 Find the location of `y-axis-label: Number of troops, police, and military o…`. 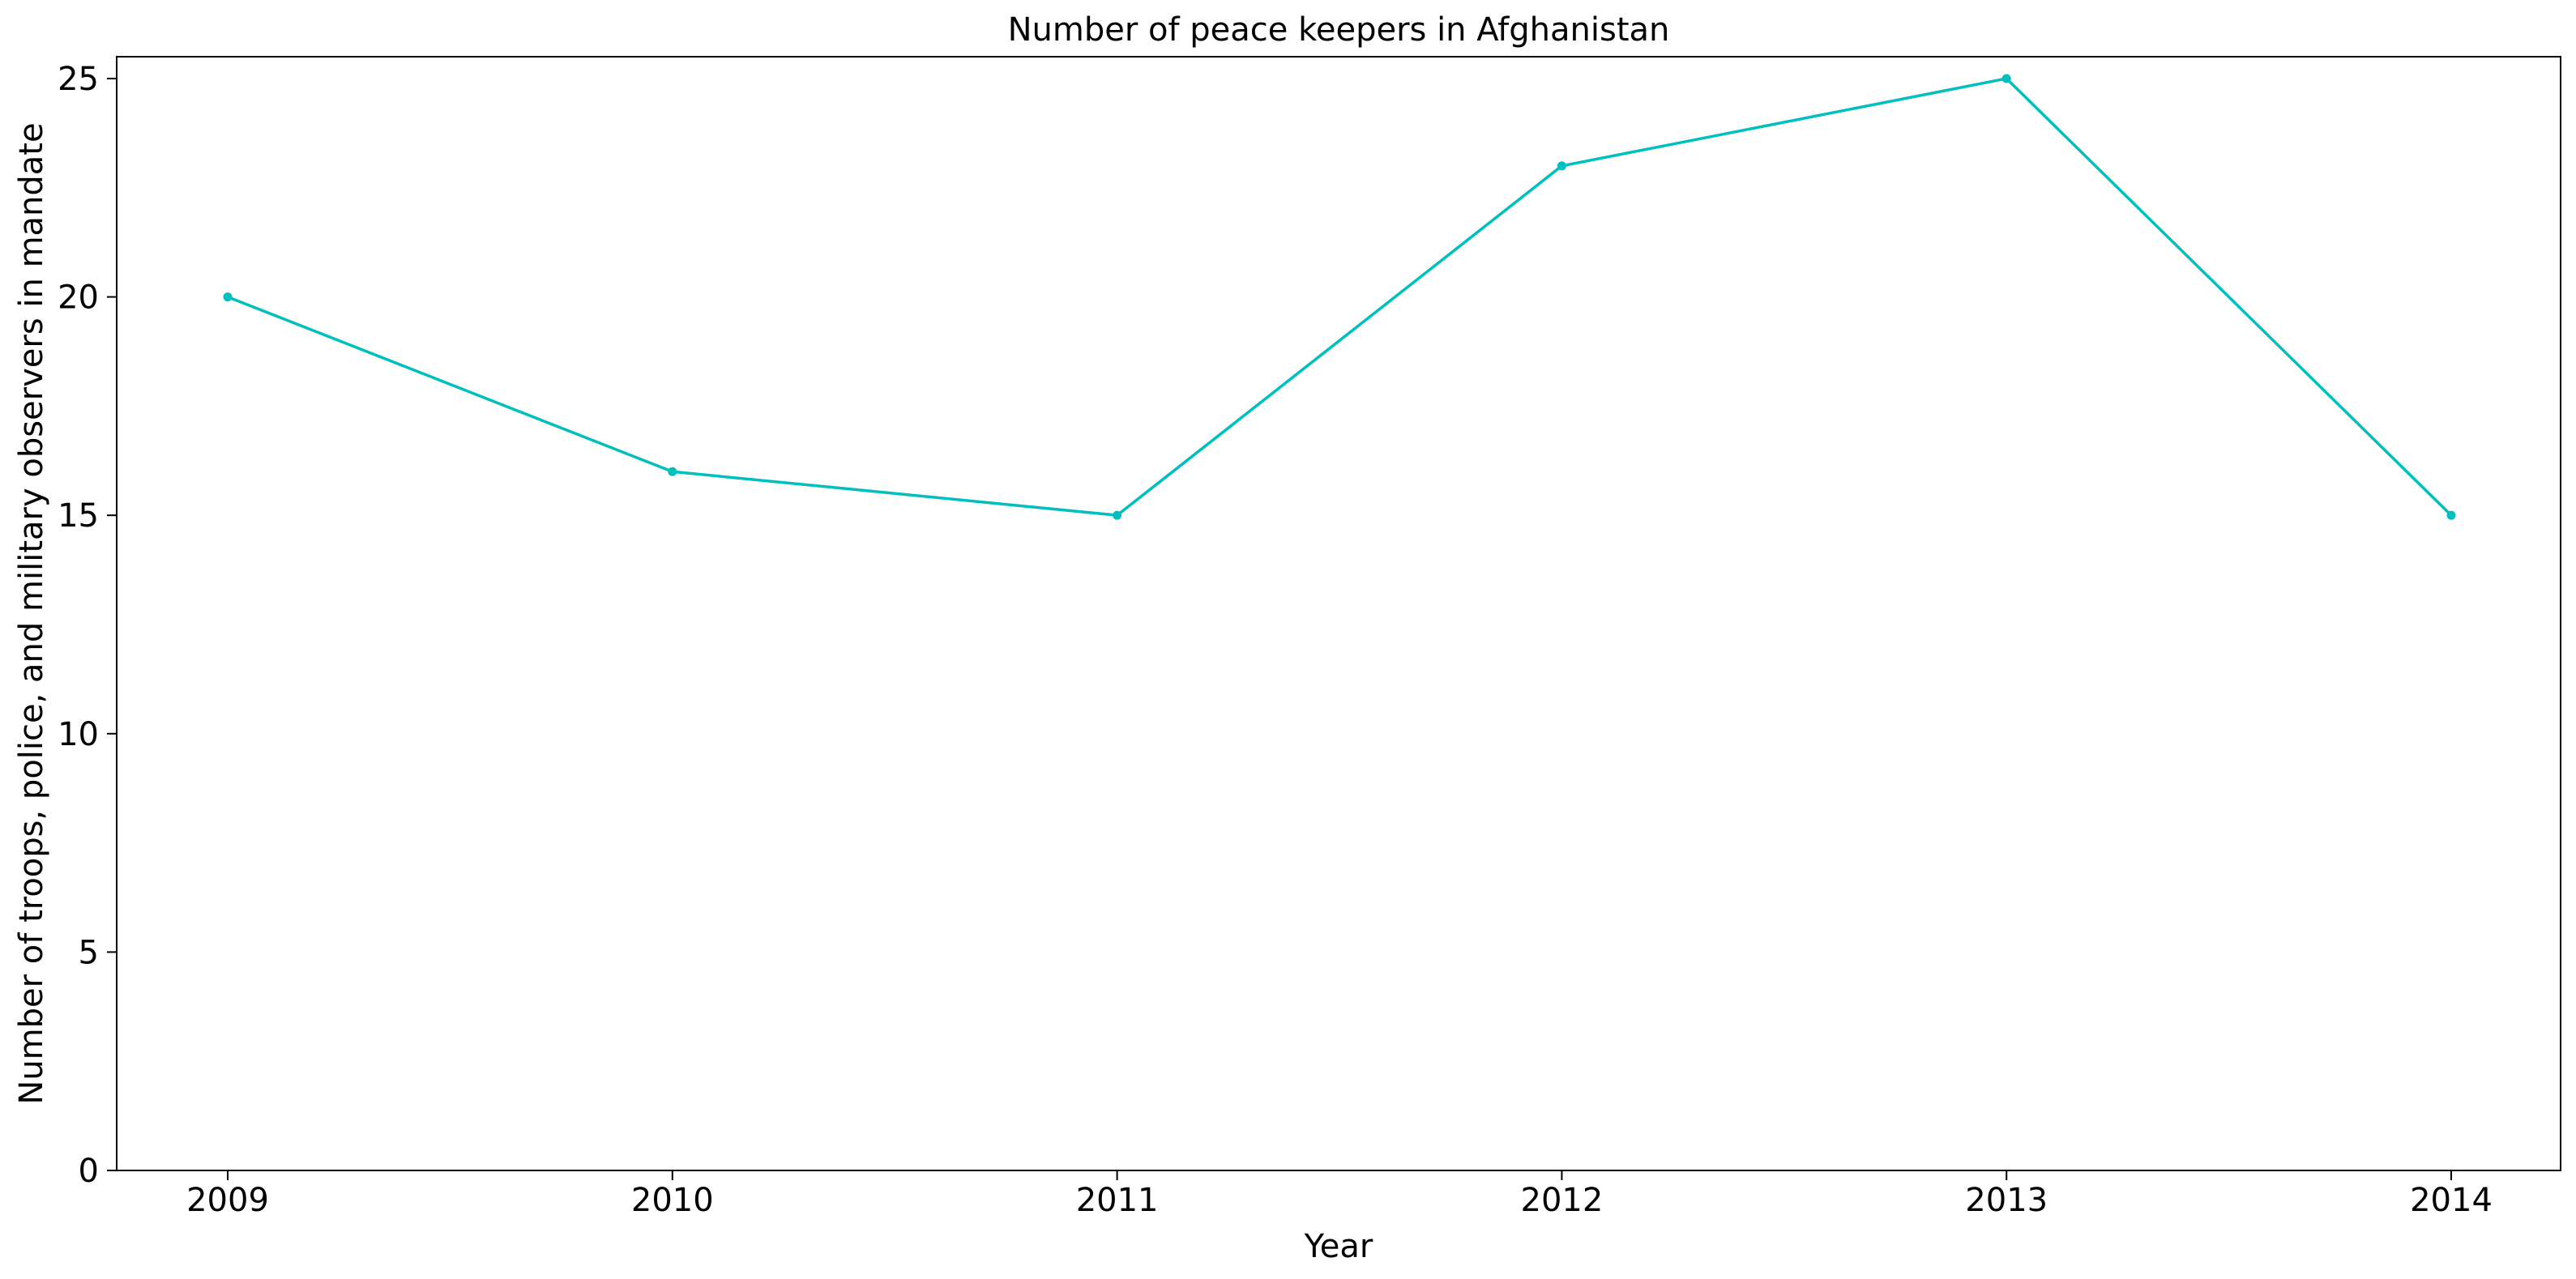

y-axis-label: Number of troops, police, and military o… is located at coordinates (31, 613).